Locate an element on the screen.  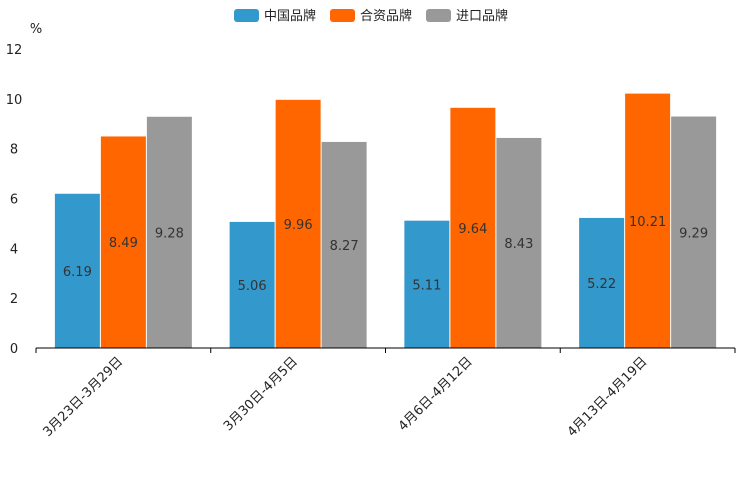
data-label: 8.43 is located at coordinates (518, 244).